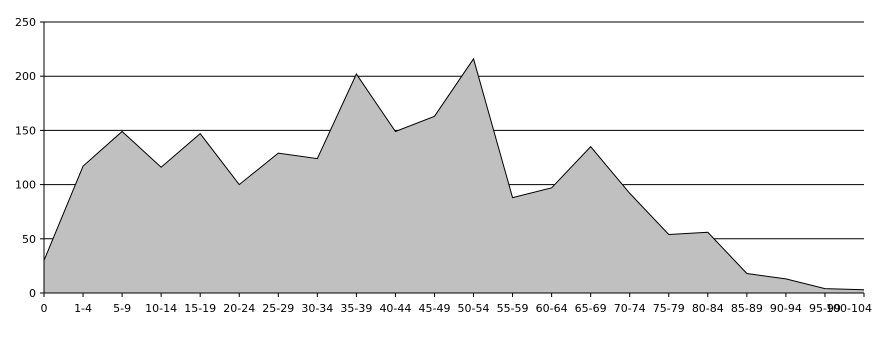 This screenshot has height=338, width=874. I want to click on y-tick-label-250: 250, so click(25, 22).